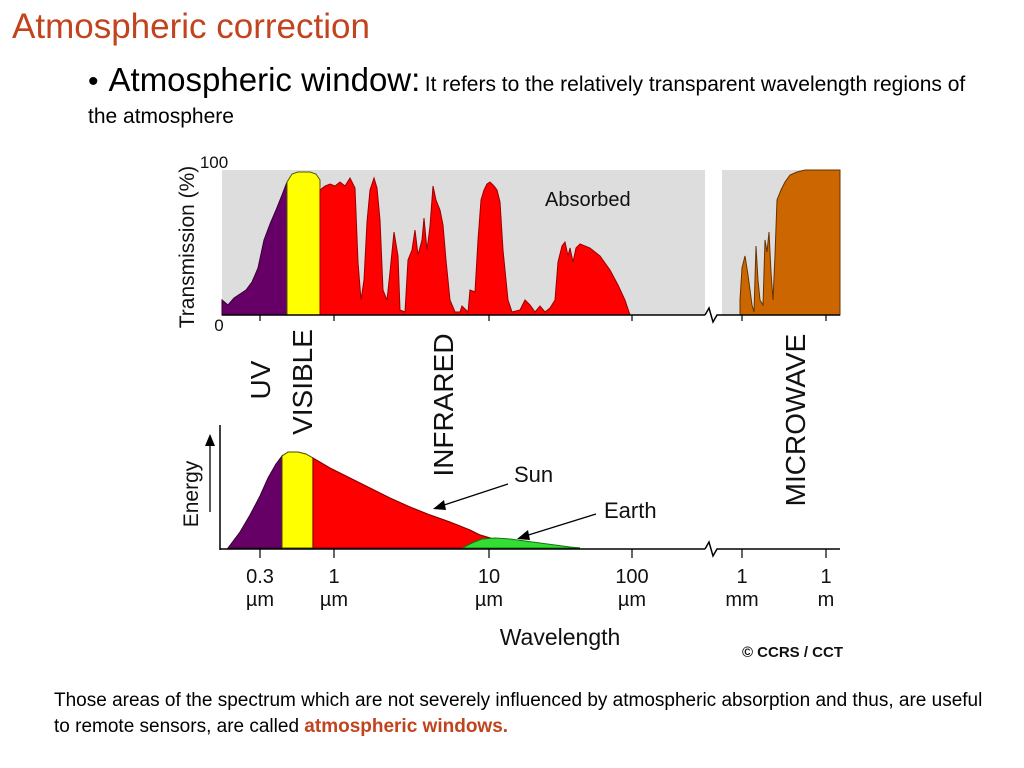  I want to click on xtick-unit-3: µm, so click(632, 600).